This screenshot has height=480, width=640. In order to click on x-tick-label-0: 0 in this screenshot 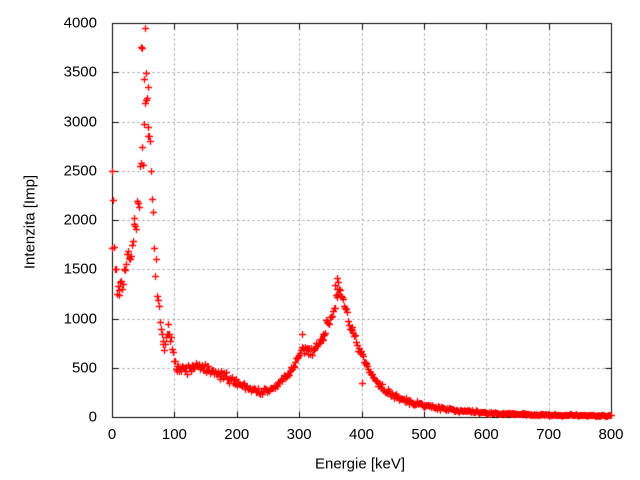, I will do `click(112, 434)`.